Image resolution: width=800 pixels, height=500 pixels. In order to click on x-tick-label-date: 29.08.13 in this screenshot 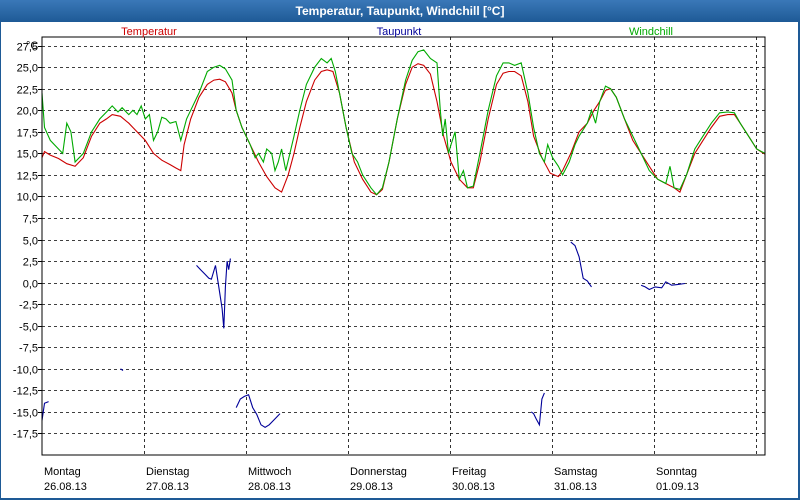, I will do `click(371, 487)`.